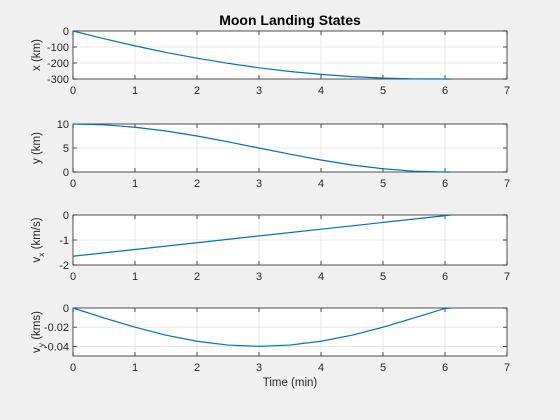  I want to click on y-tick-label: -1, so click(64, 241).